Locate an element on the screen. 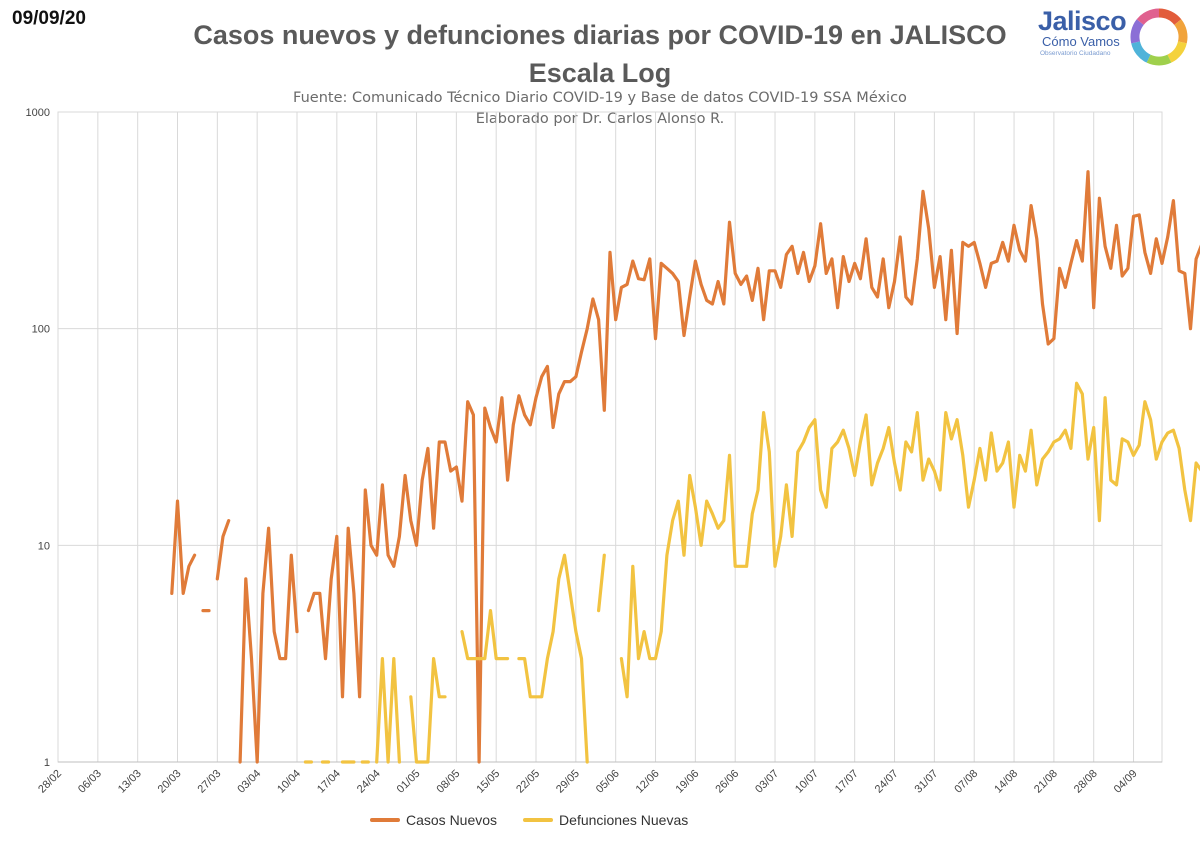 This screenshot has width=1200, height=858. x-tick-label: 14/08 is located at coordinates (1006, 782).